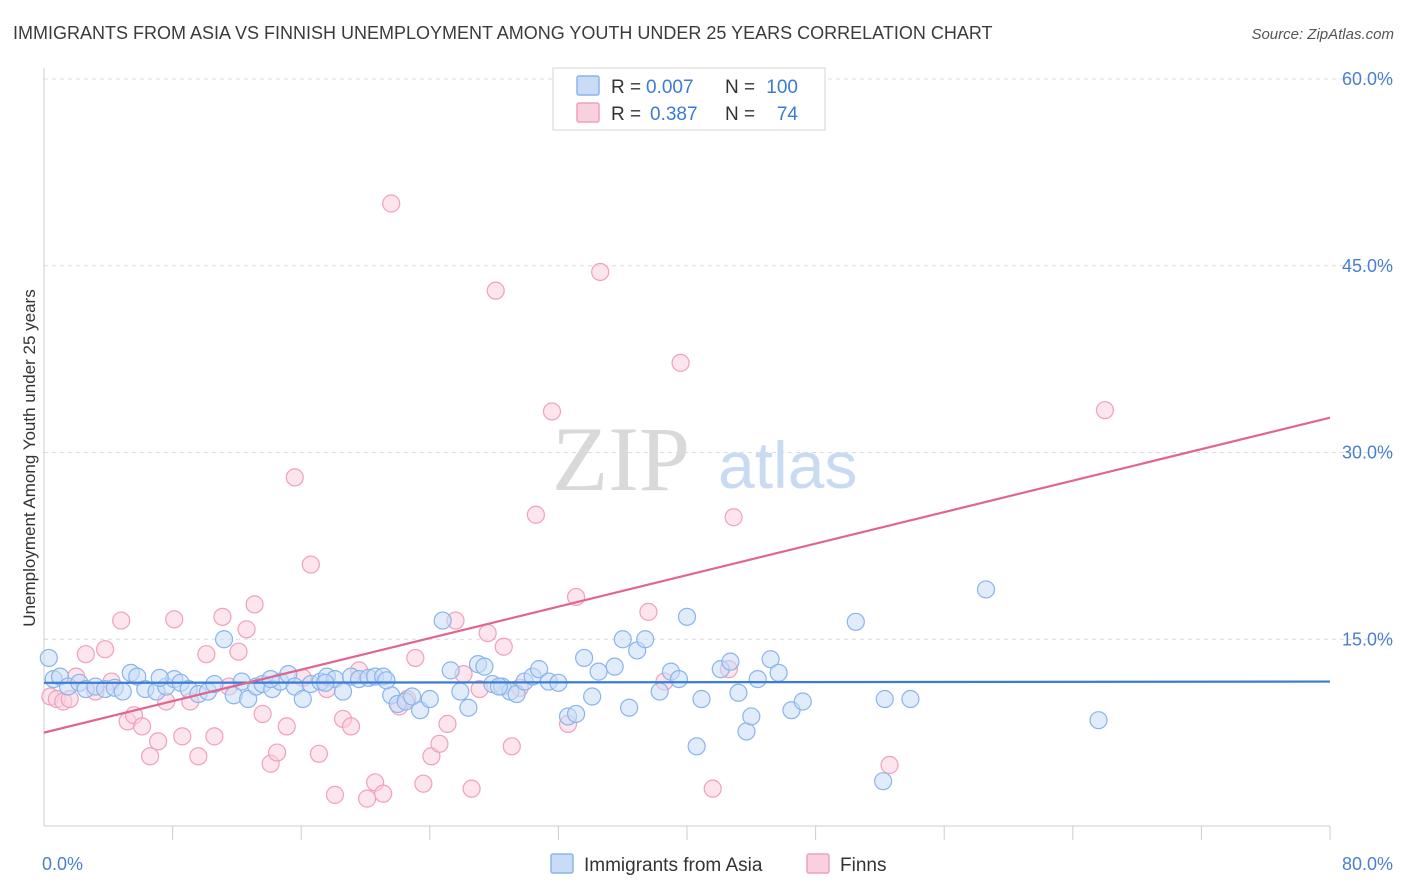  I want to click on legend-swatch-finns, so click(818, 863).